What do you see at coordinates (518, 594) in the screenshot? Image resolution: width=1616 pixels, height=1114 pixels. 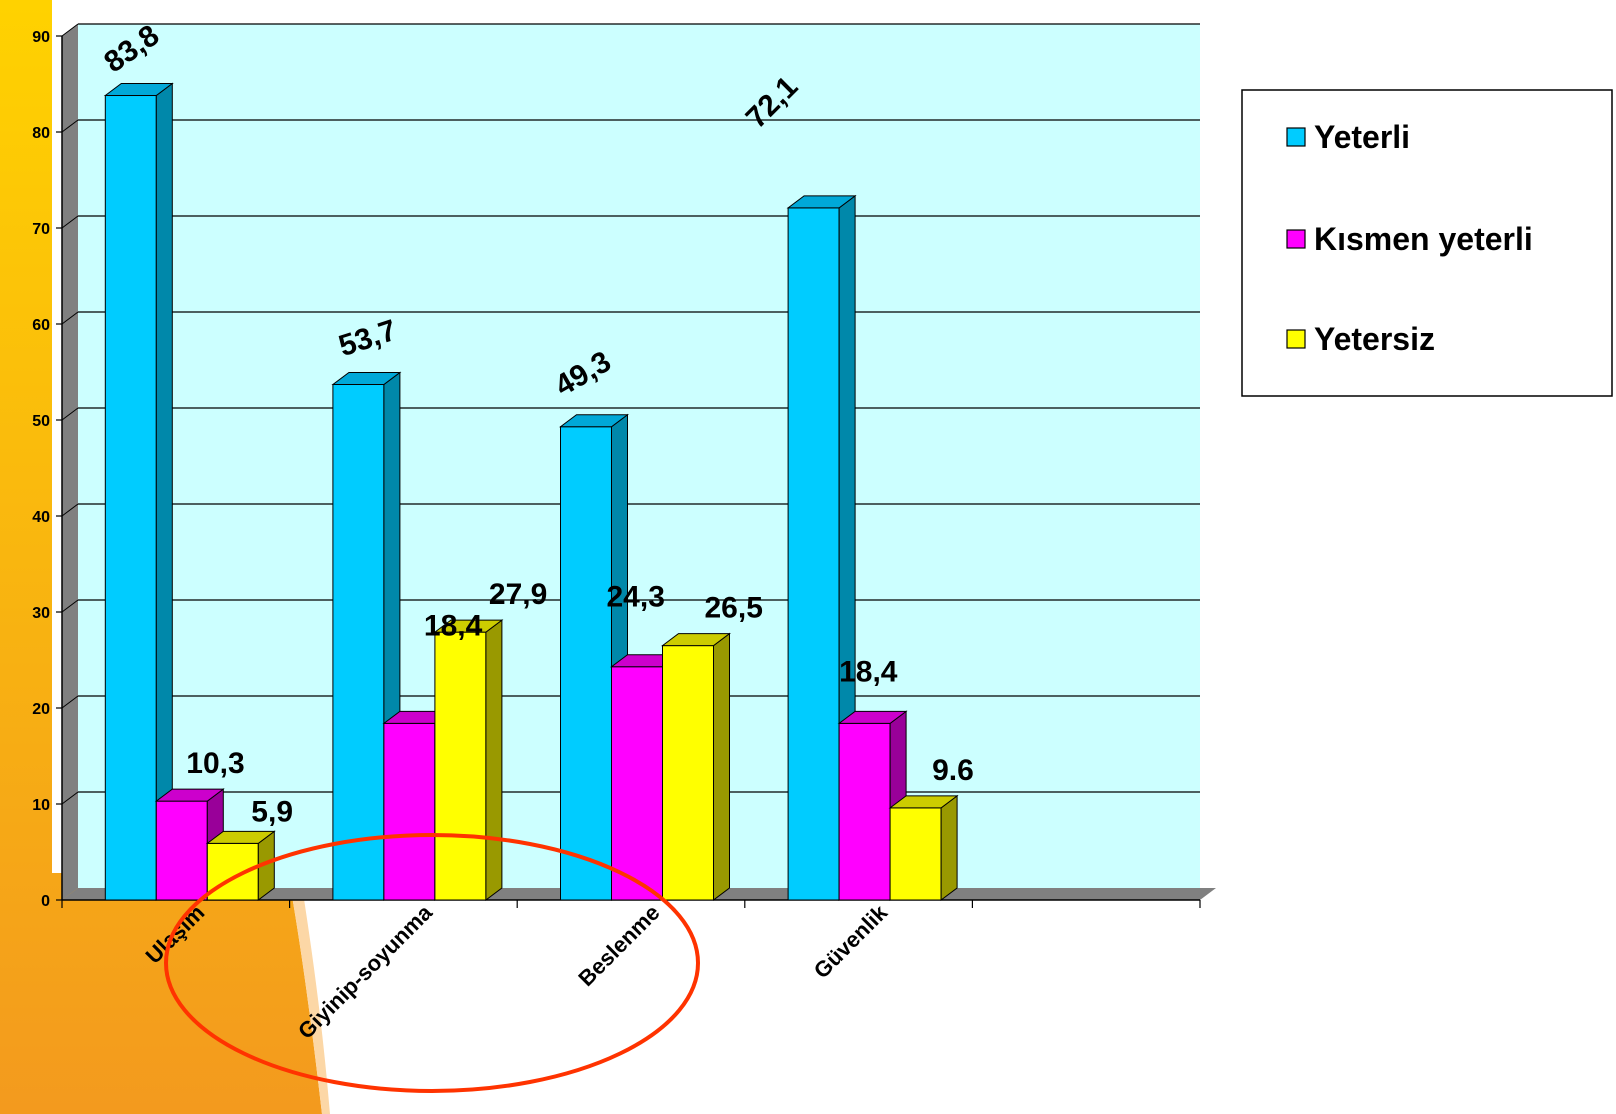 I see `data-label: 27,9` at bounding box center [518, 594].